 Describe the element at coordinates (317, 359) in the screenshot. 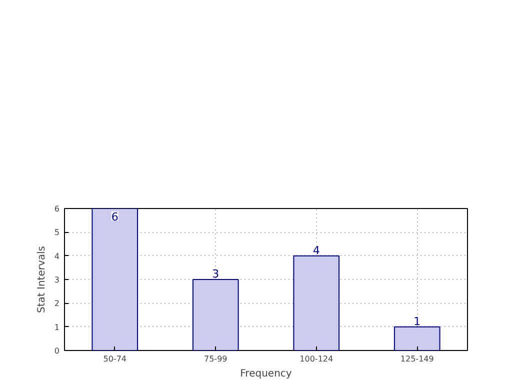

I see `x-tick-label: 100-124` at that location.